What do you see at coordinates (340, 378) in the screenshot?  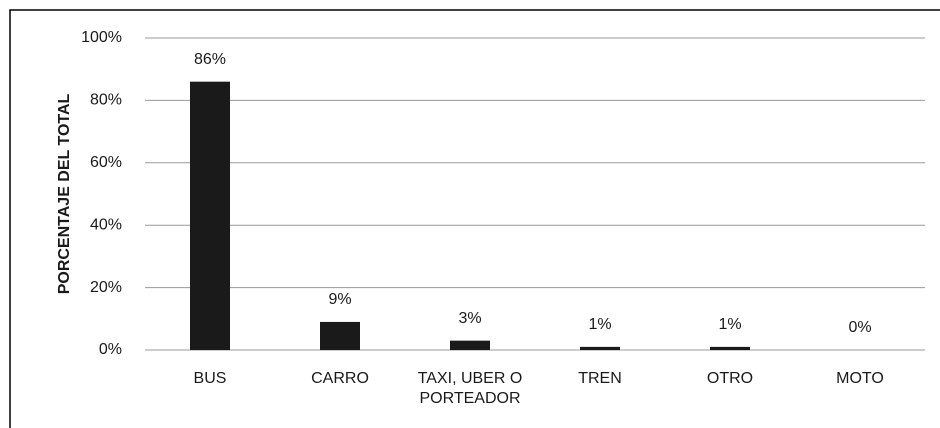 I see `x-tick-label: CARRO` at bounding box center [340, 378].